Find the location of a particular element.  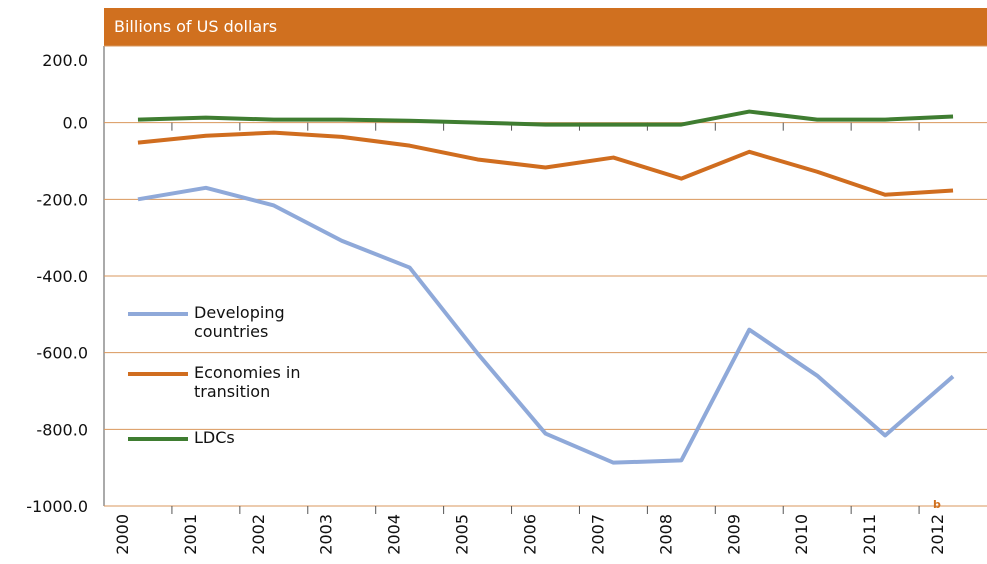

x-tick-label: 2005 is located at coordinates (462, 534).